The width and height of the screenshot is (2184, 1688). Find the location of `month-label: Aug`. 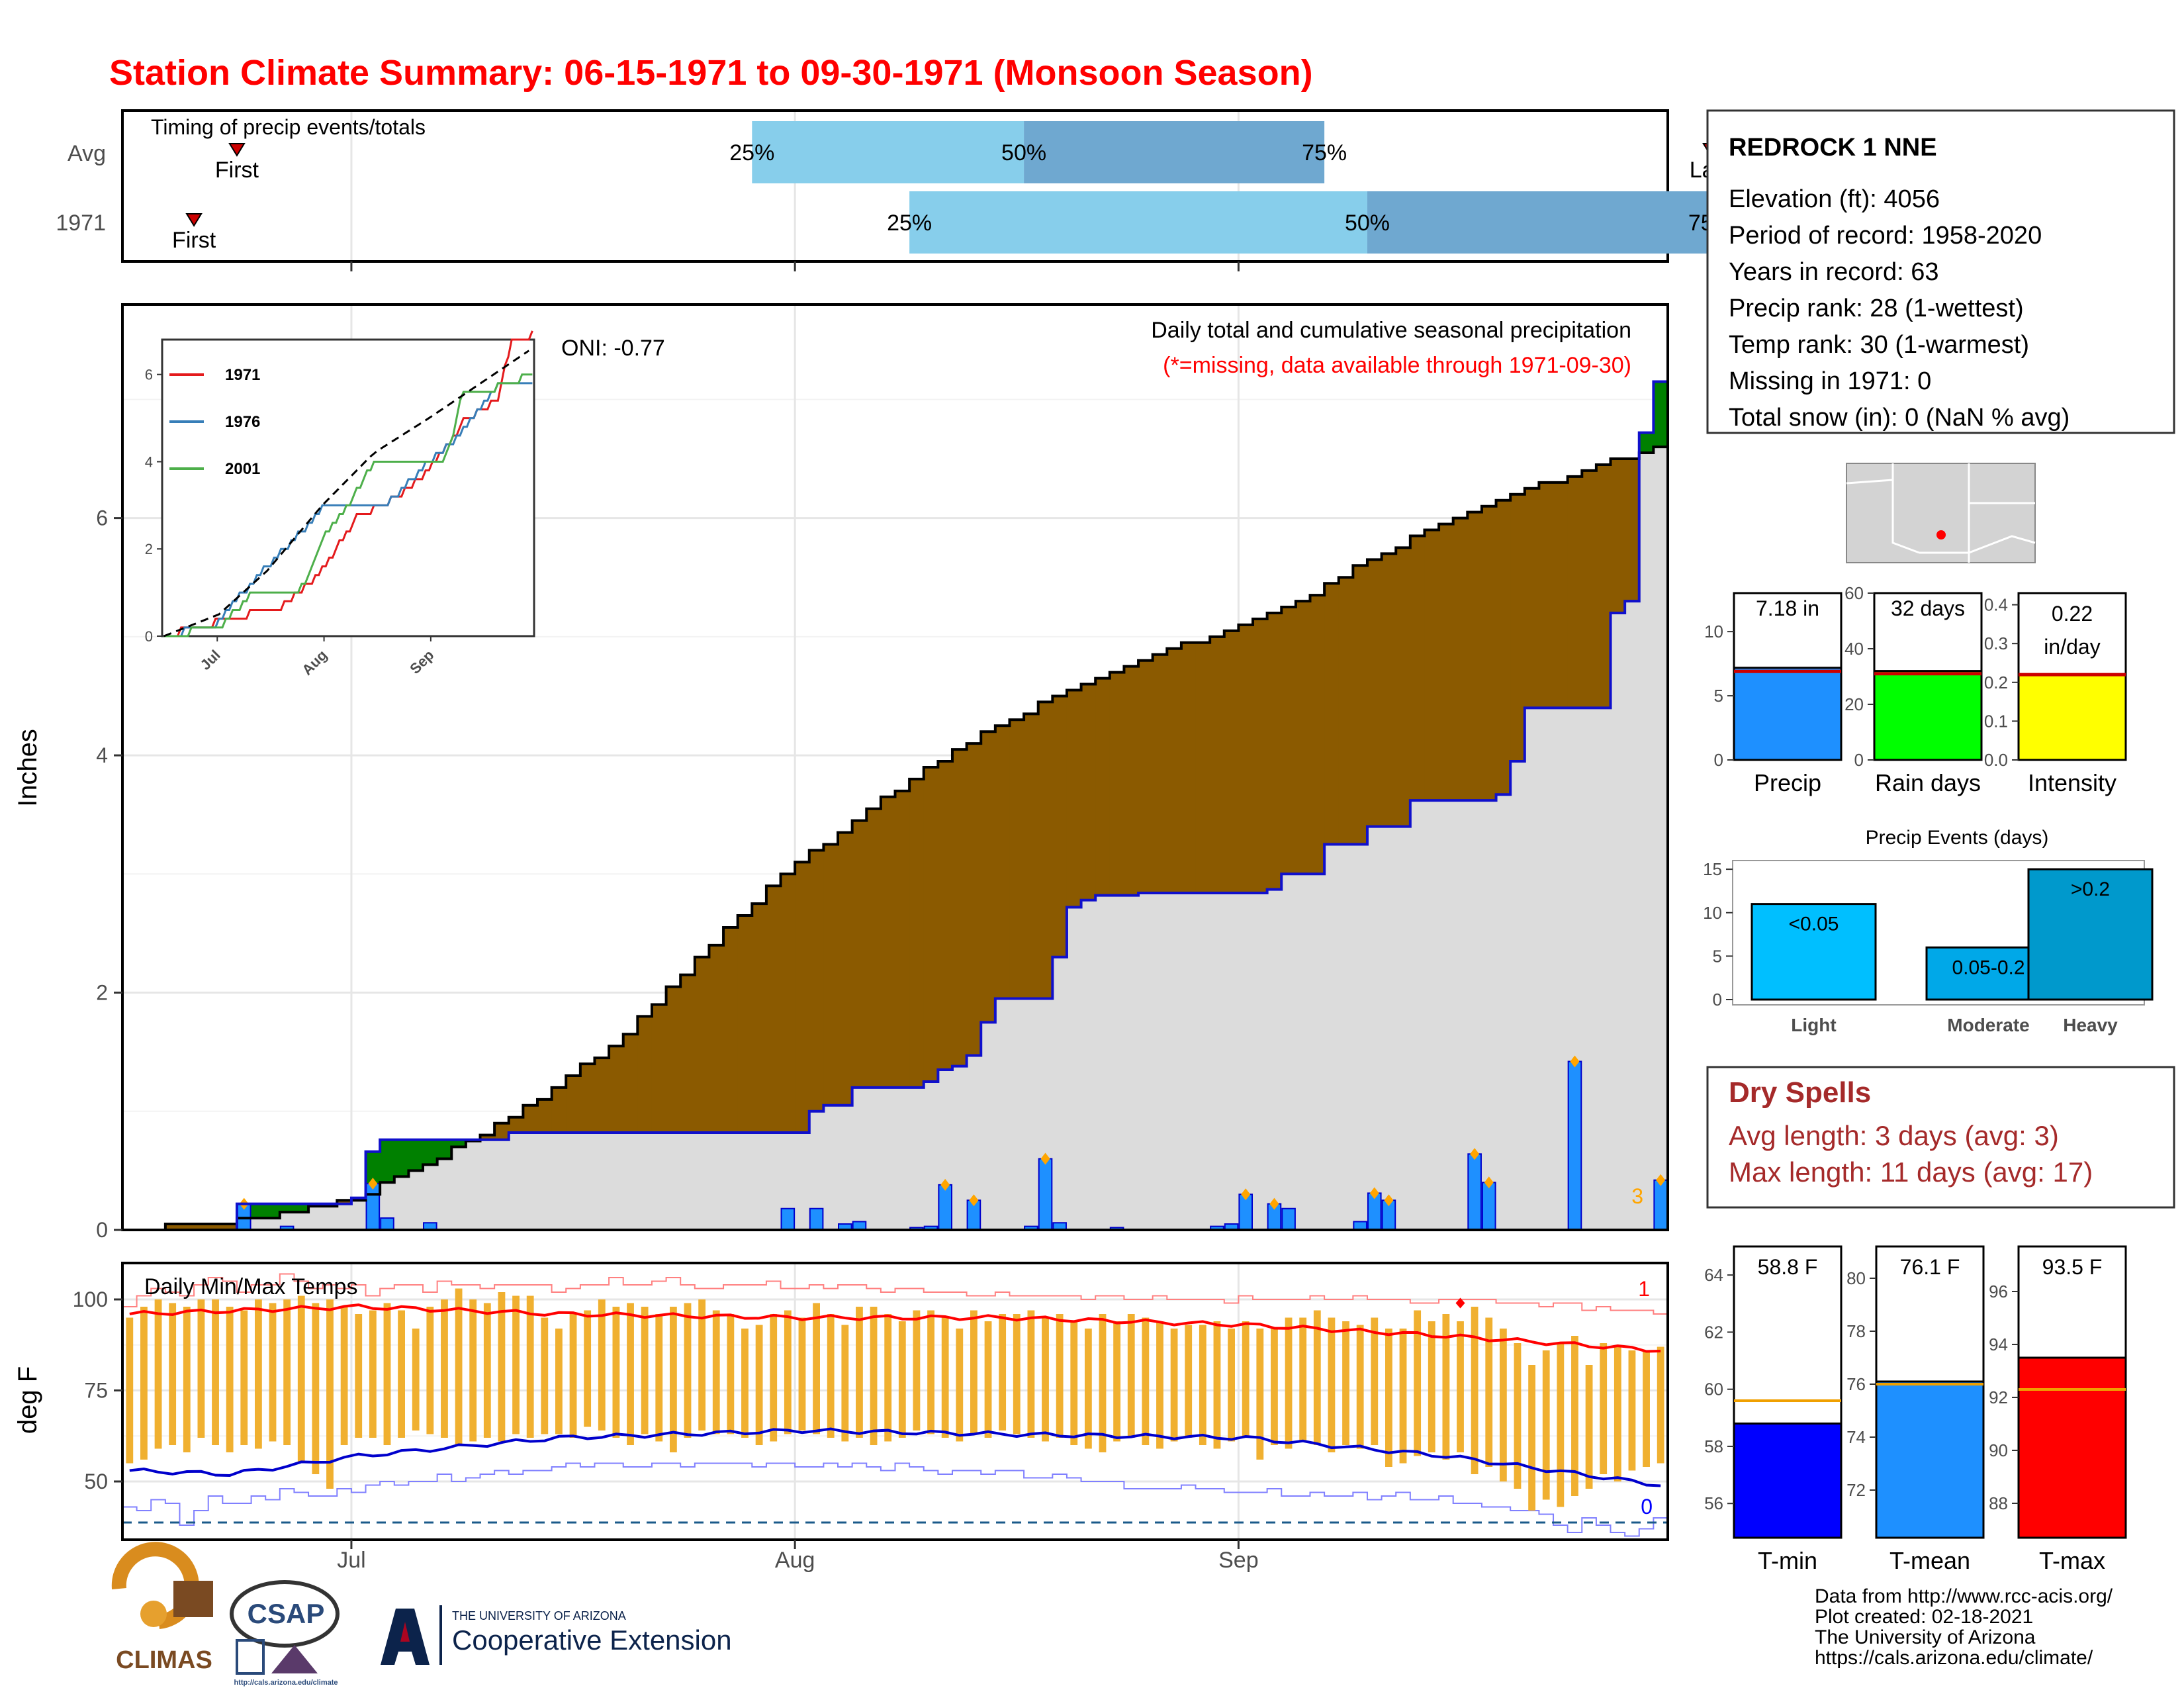

month-label: Aug is located at coordinates (795, 1560).